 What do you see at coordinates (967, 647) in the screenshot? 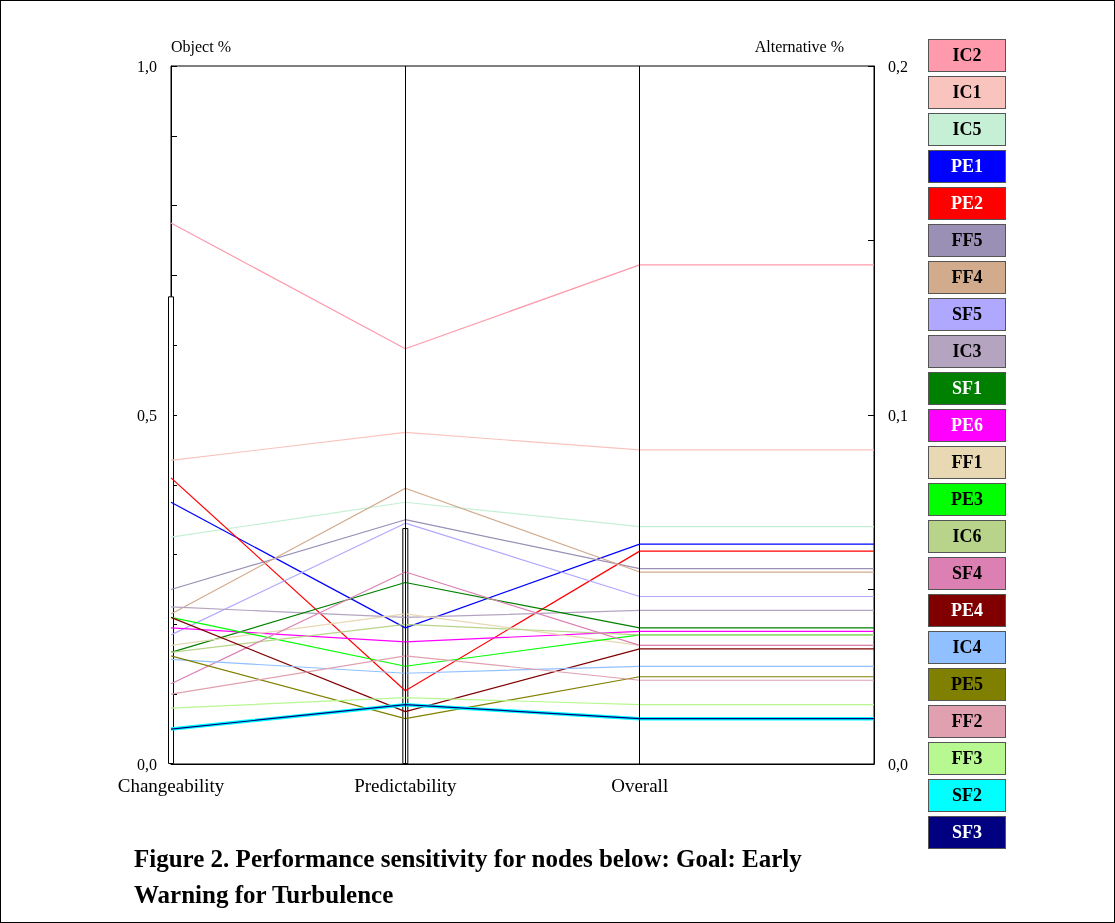
I see `text: IC4` at bounding box center [967, 647].